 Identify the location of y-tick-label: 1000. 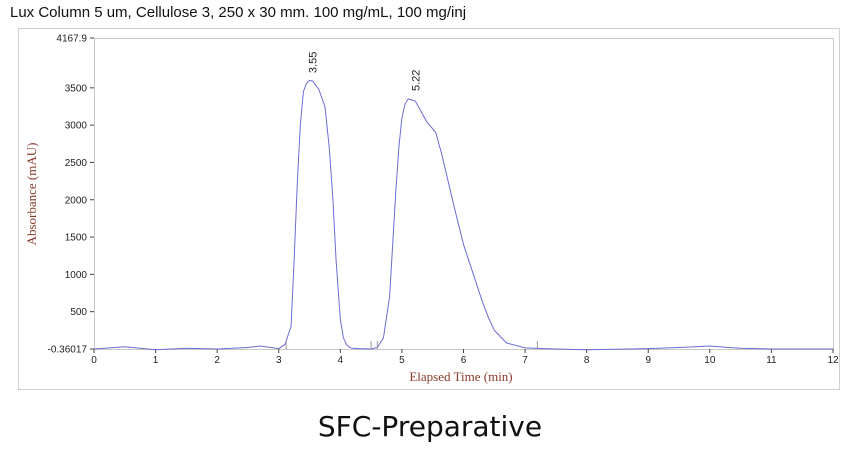
(76, 275).